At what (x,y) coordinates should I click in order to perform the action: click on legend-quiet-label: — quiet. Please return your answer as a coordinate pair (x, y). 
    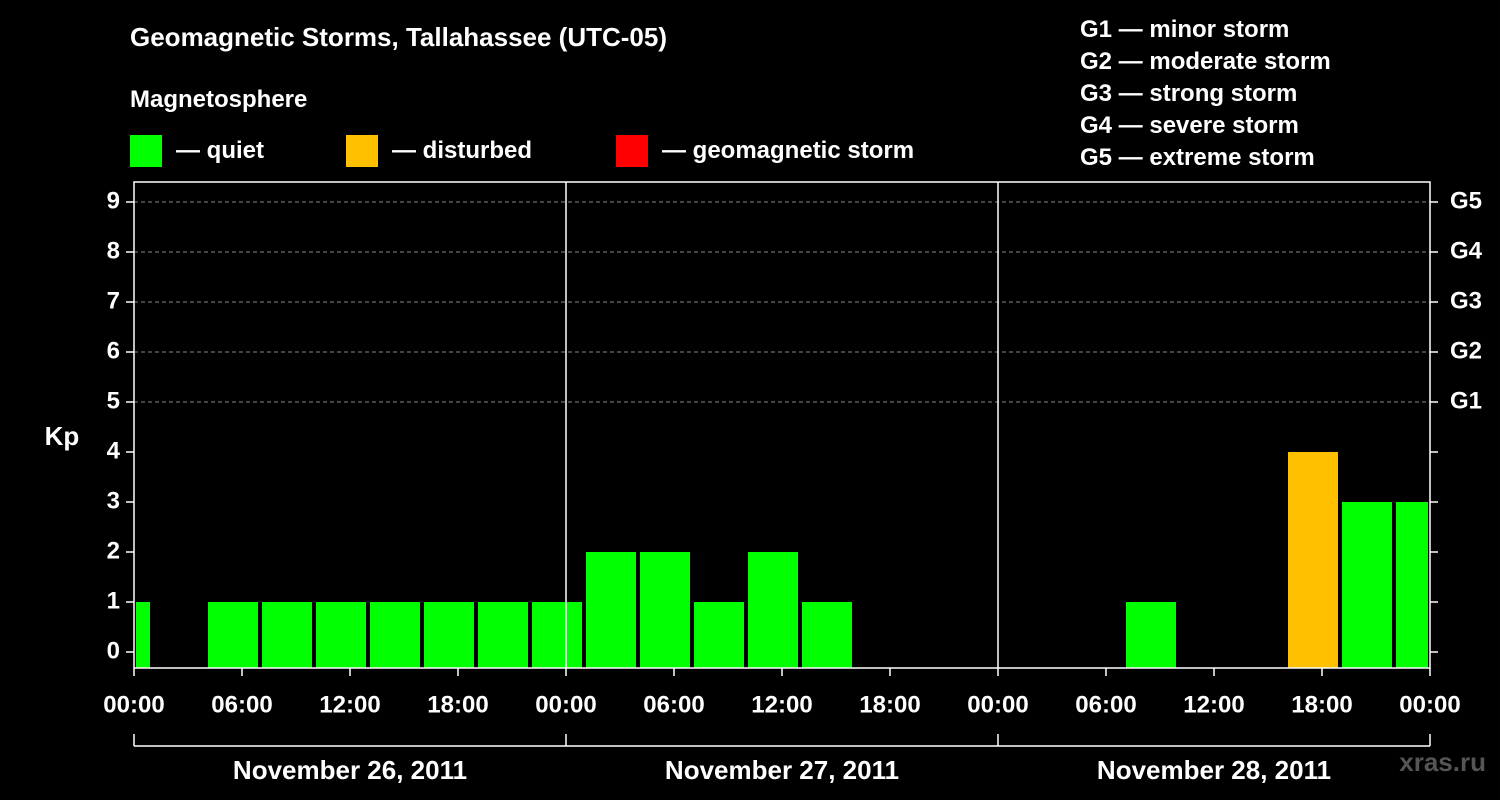
    Looking at the image, I should click on (220, 150).